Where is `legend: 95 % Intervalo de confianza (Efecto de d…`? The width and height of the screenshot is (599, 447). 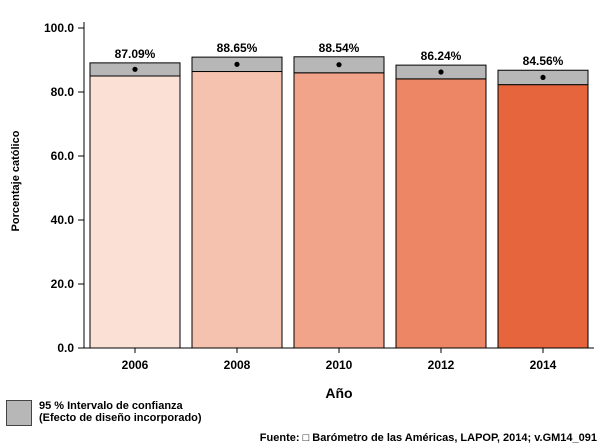
legend: 95 % Intervalo de confianza (Efecto de d… is located at coordinates (104, 413).